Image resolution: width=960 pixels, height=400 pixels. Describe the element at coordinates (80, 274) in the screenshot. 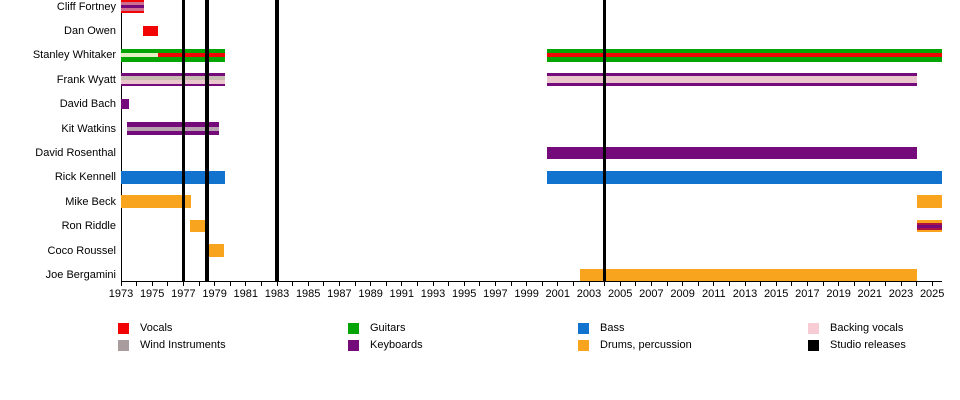

I see `member-name-label: Joe Bergamini` at that location.